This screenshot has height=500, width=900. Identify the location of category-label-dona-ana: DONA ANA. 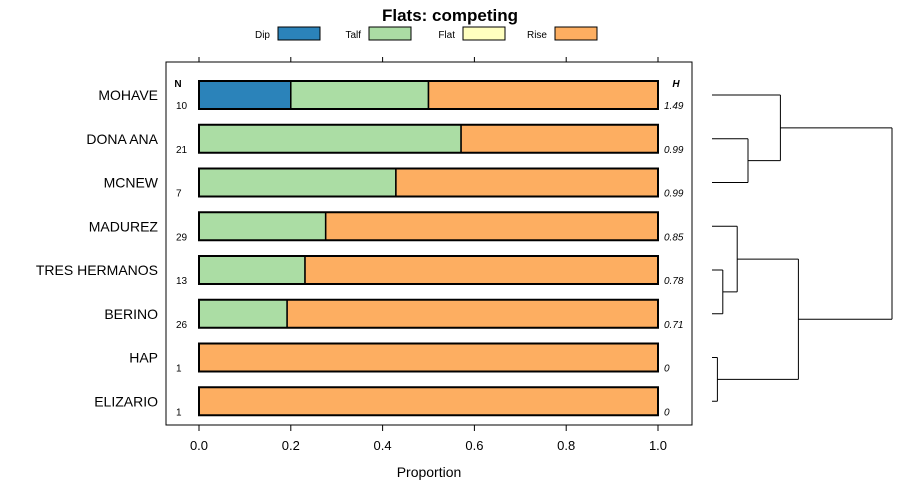
(122, 139).